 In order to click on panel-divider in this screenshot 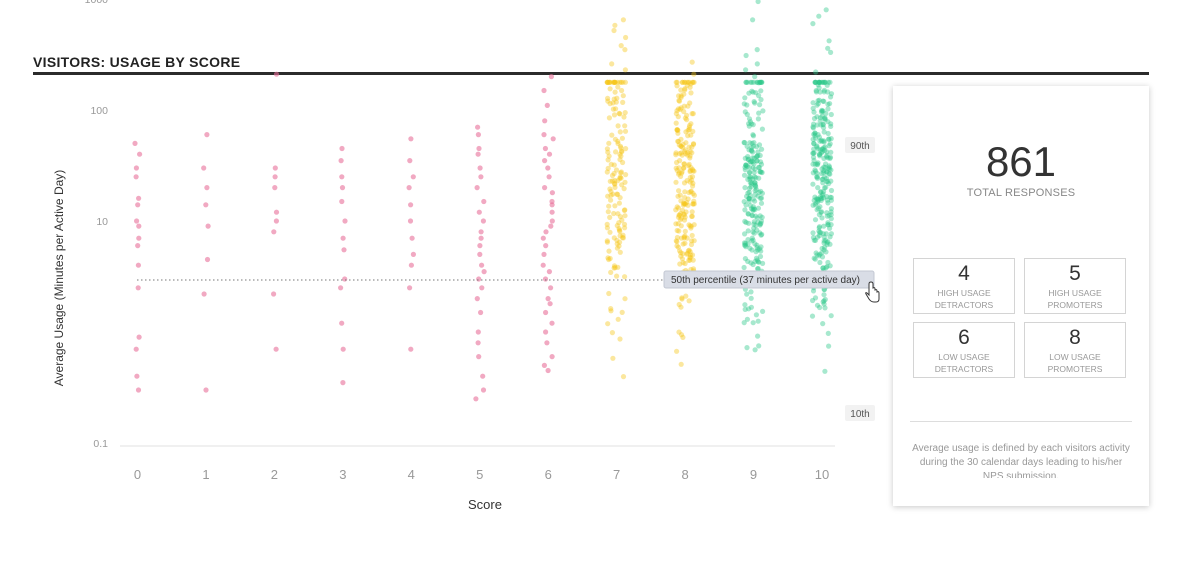, I will do `click(1021, 421)`.